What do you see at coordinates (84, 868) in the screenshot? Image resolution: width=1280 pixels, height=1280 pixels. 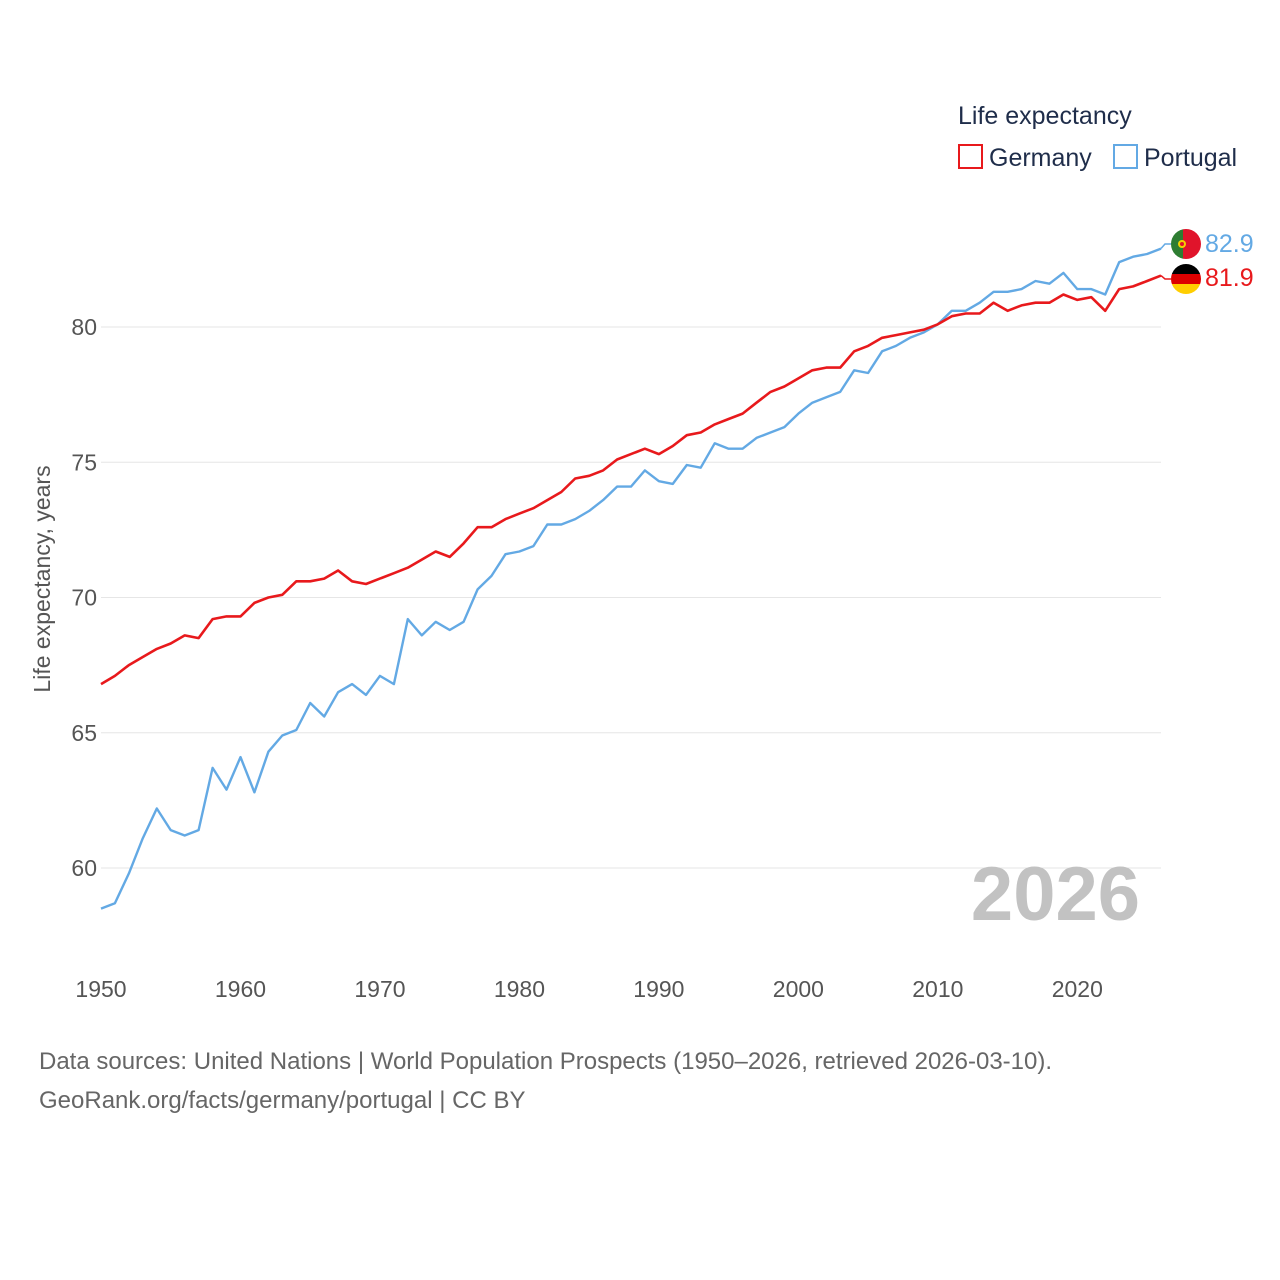 I see `y-tick-label-60: 60` at bounding box center [84, 868].